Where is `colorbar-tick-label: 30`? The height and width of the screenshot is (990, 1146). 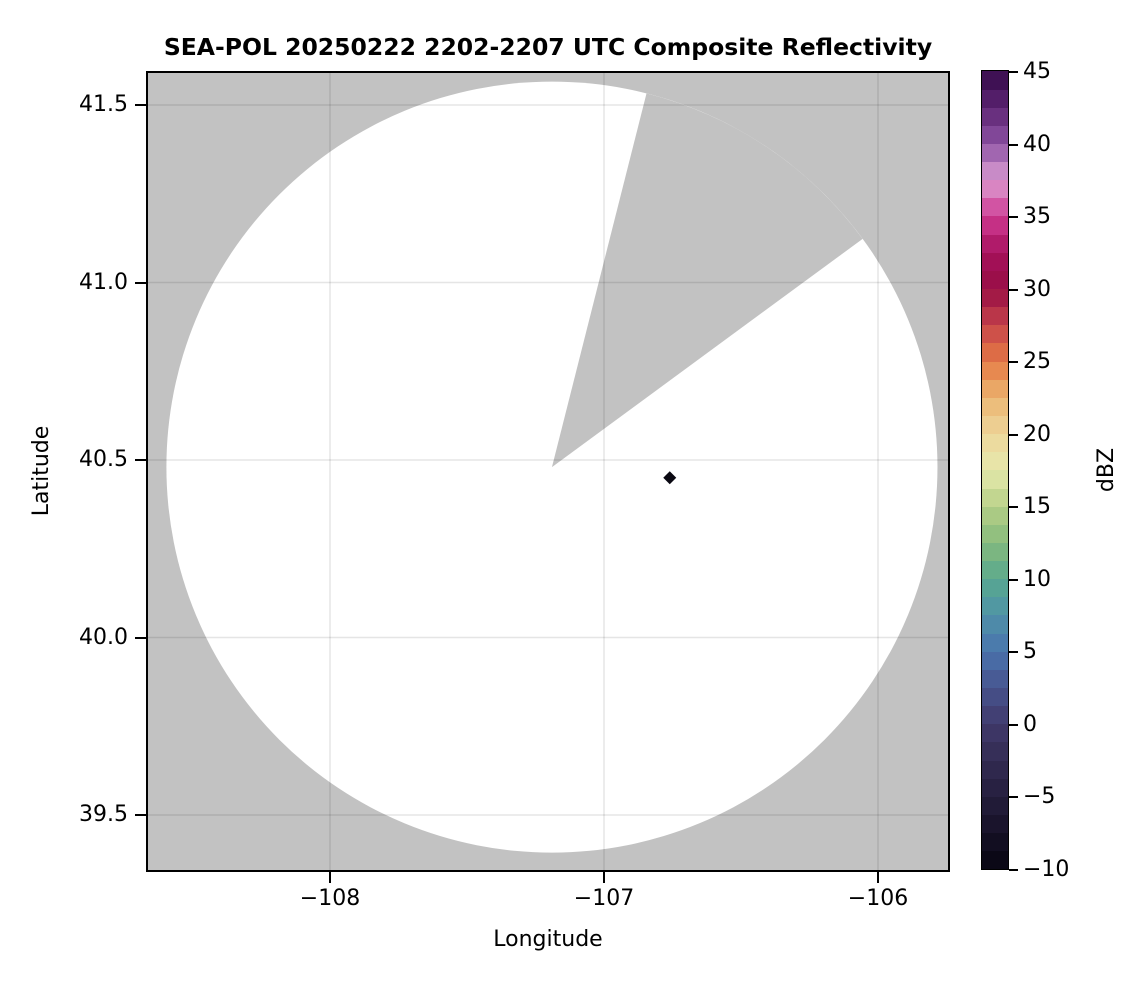 colorbar-tick-label: 30 is located at coordinates (1037, 289).